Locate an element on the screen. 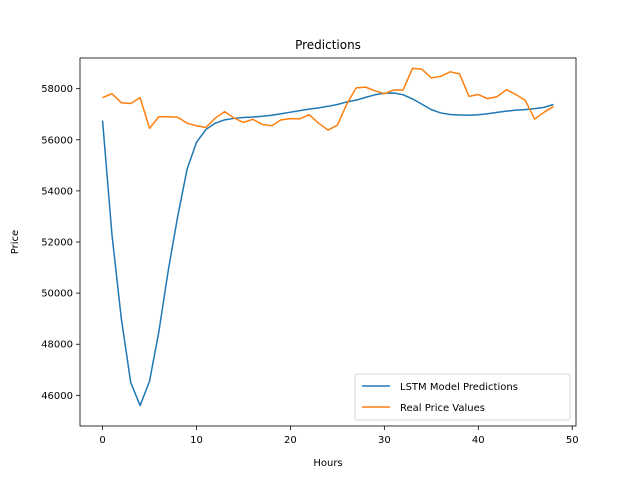 The width and height of the screenshot is (640, 484). y-tick-label: 58000 is located at coordinates (57, 89).